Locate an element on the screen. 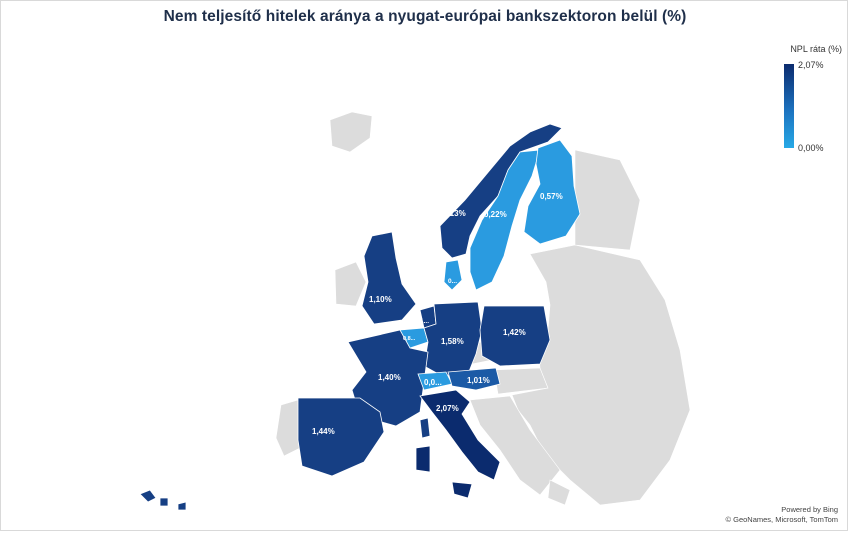 Image resolution: width=850 pixels, height=533 pixels. label-norway: 1,13% is located at coordinates (454, 213).